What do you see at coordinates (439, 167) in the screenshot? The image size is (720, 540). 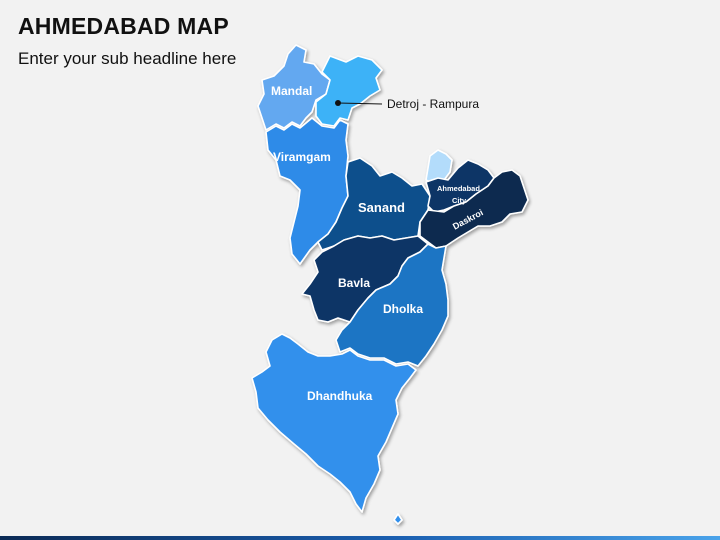 I see `region-patch` at bounding box center [439, 167].